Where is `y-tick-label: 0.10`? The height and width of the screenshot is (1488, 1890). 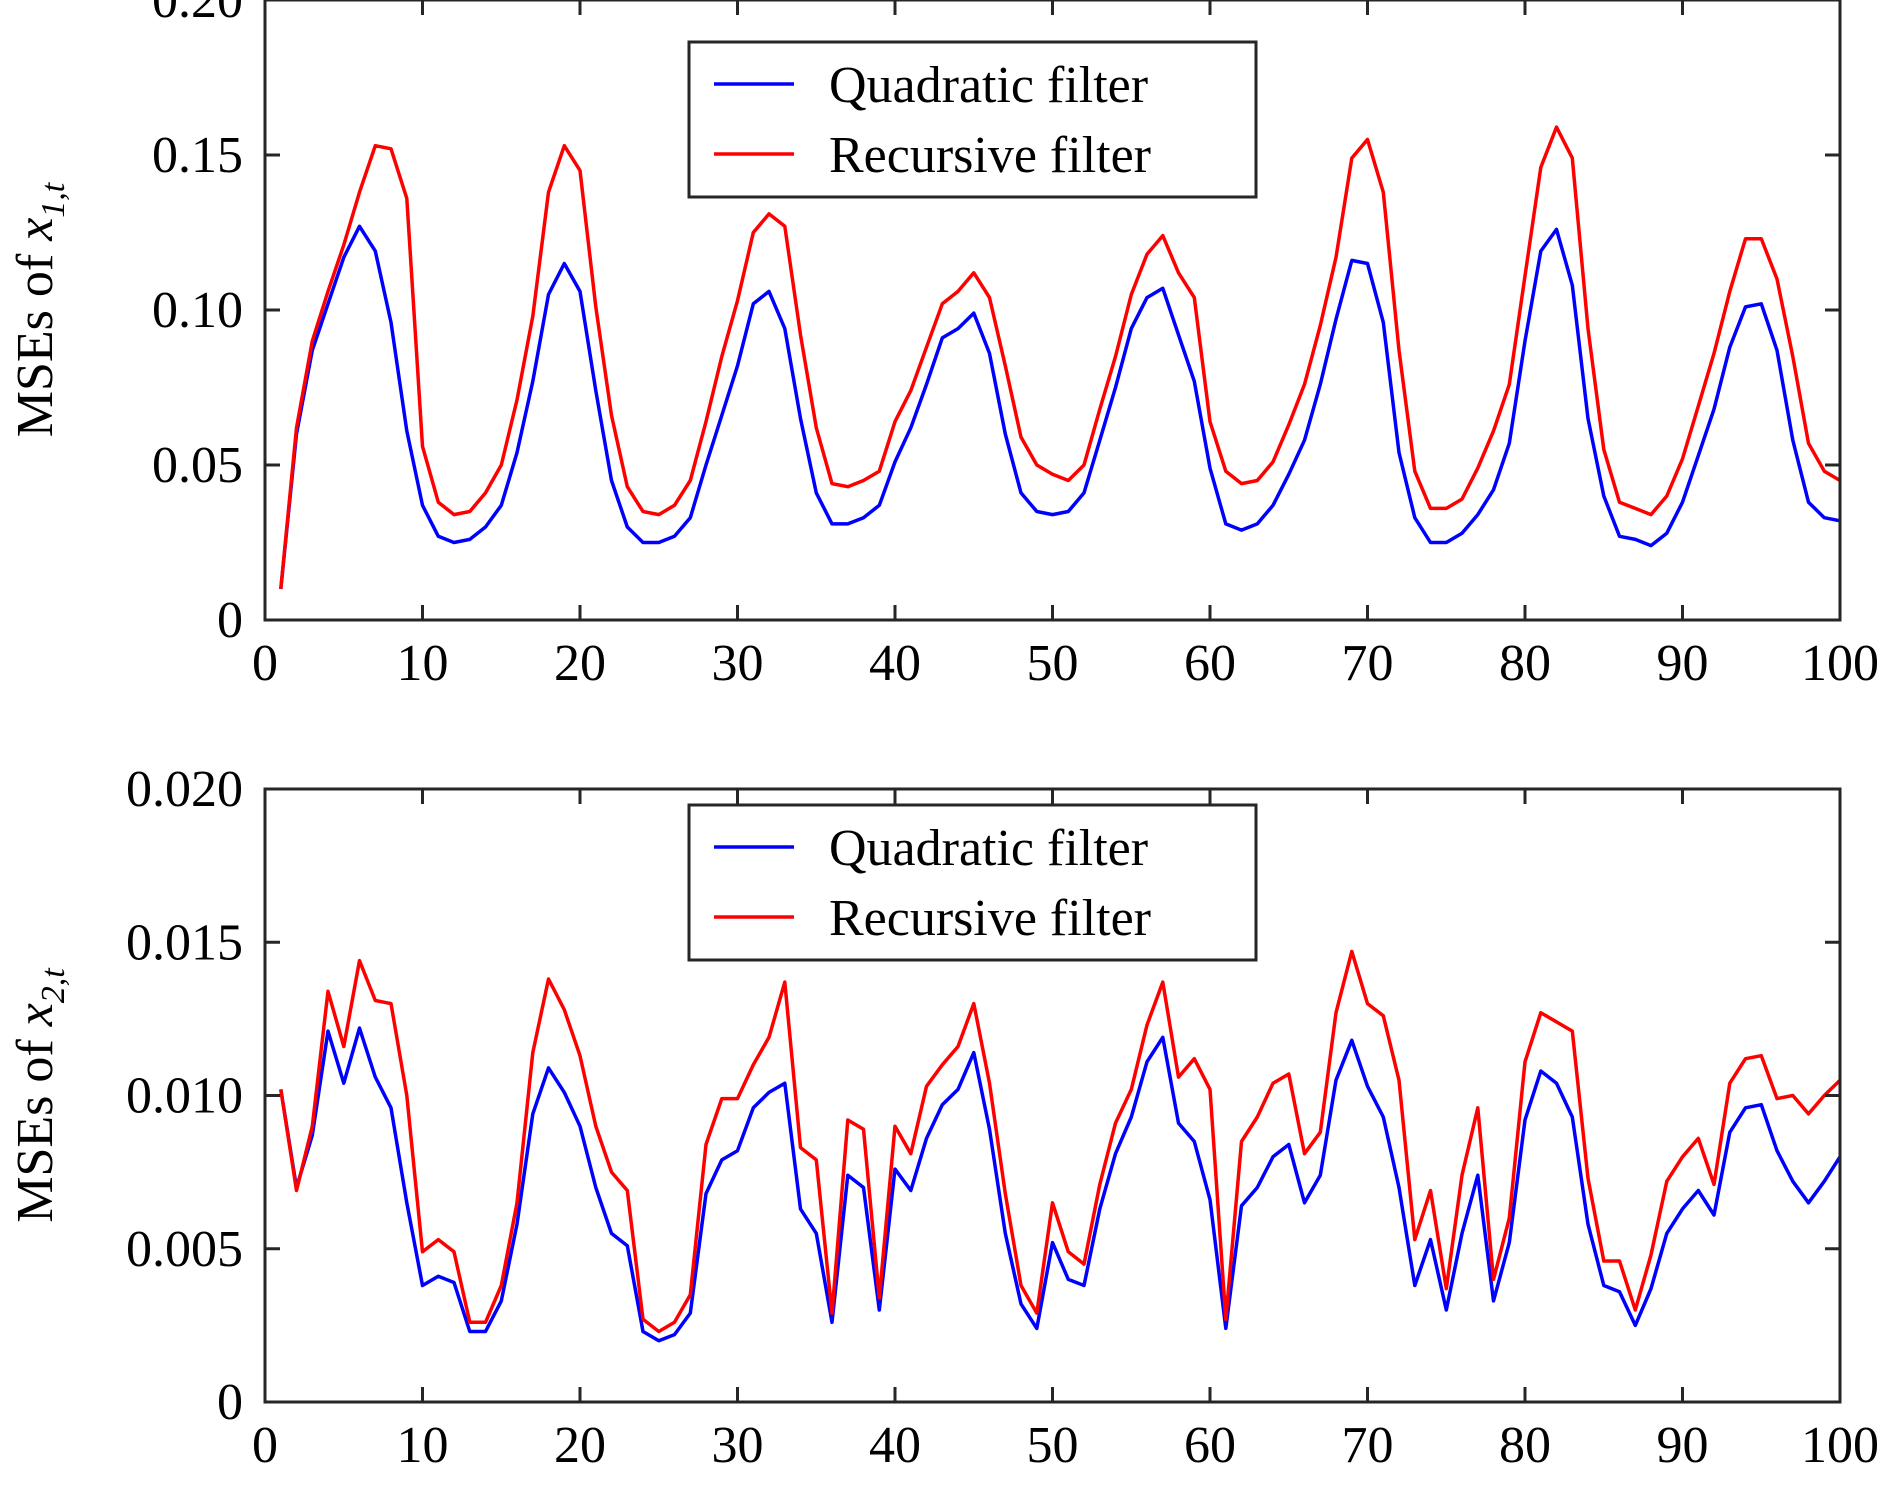
y-tick-label: 0.10 is located at coordinates (197, 310).